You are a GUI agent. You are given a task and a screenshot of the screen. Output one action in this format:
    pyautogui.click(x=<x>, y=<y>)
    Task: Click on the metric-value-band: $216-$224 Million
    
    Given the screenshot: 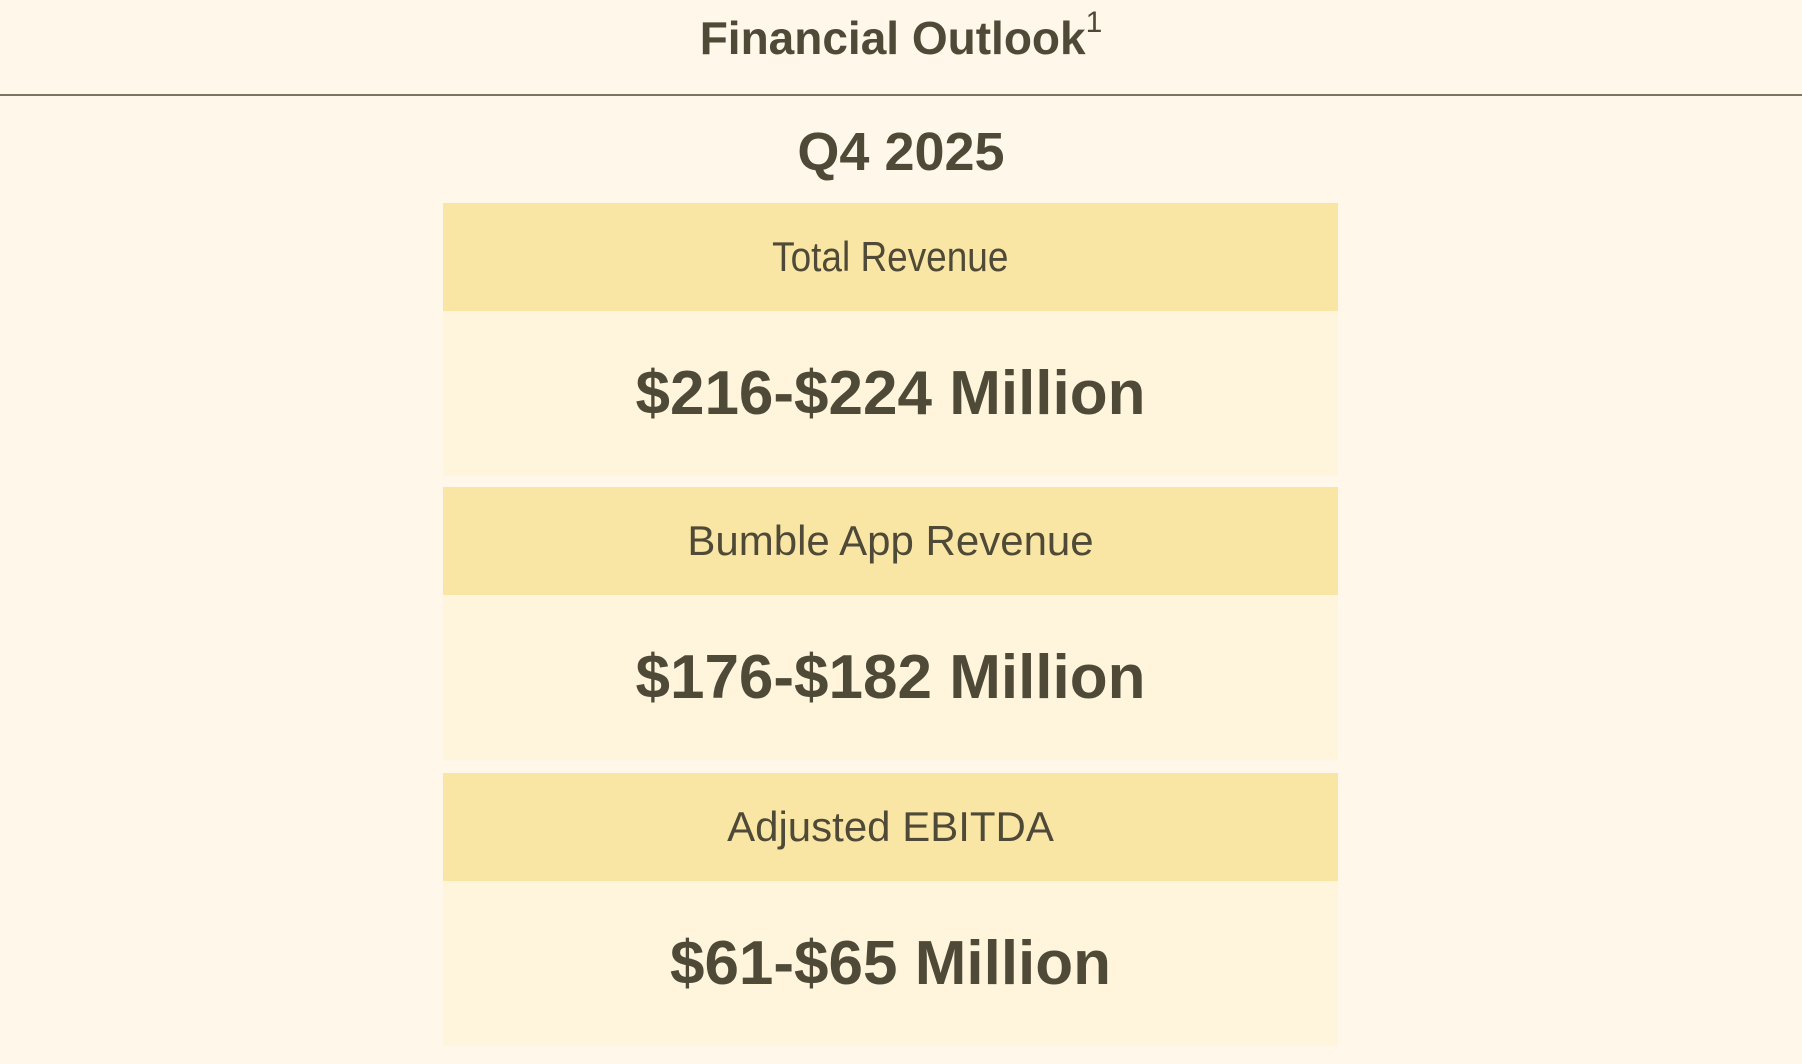 What is the action you would take?
    pyautogui.click(x=890, y=393)
    